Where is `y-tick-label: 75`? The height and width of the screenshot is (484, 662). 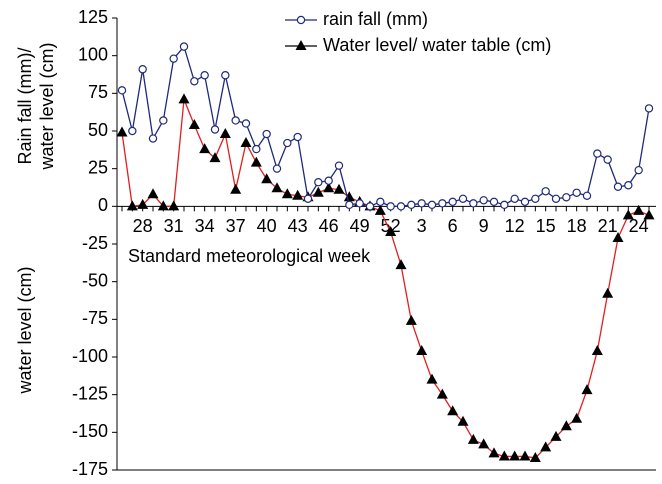
y-tick-label: 75 is located at coordinates (98, 92).